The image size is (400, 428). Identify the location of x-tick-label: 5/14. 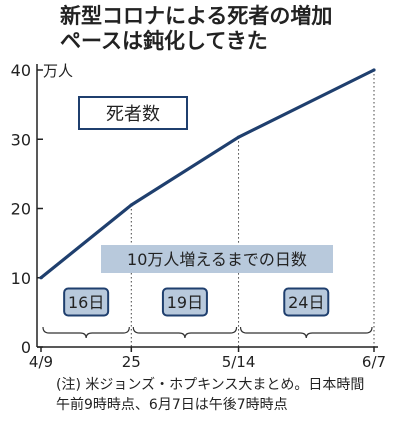
(239, 362).